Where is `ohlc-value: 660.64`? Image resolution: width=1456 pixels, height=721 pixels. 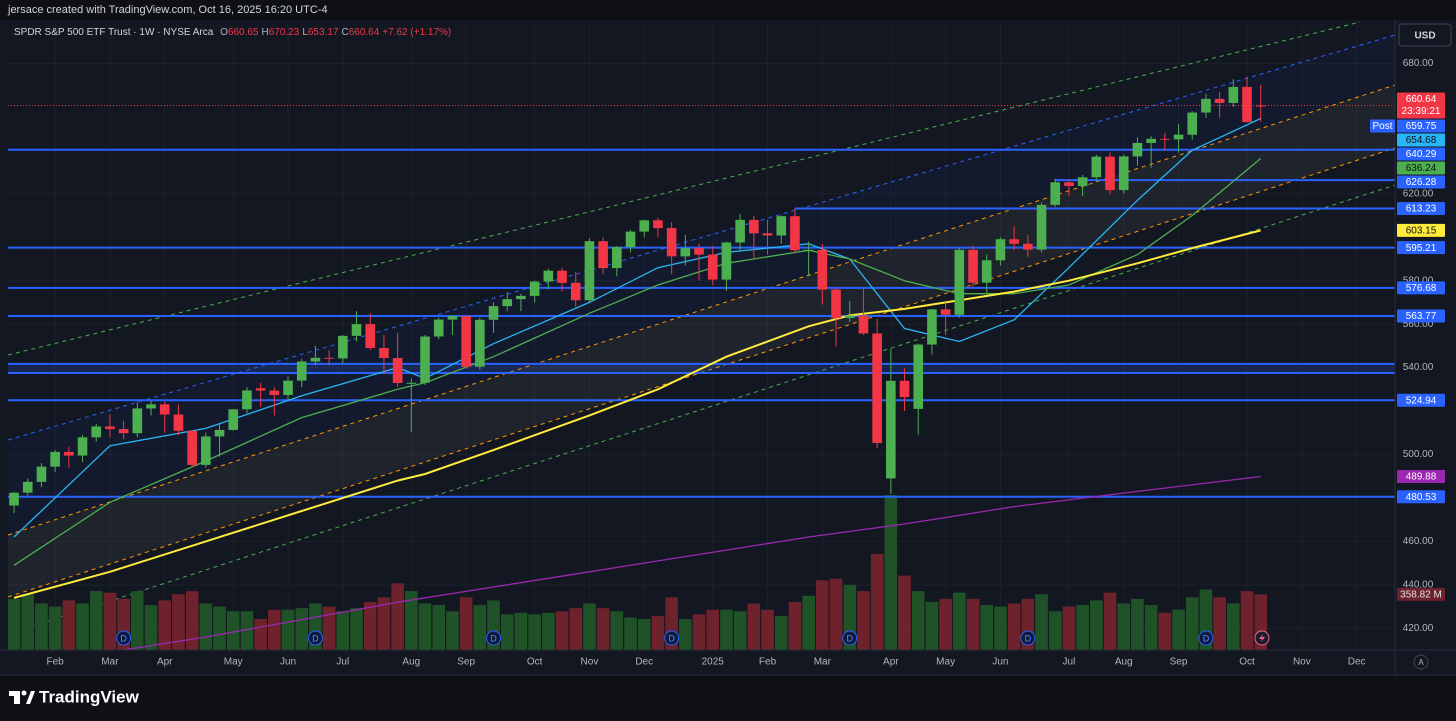 ohlc-value: 660.64 is located at coordinates (364, 32).